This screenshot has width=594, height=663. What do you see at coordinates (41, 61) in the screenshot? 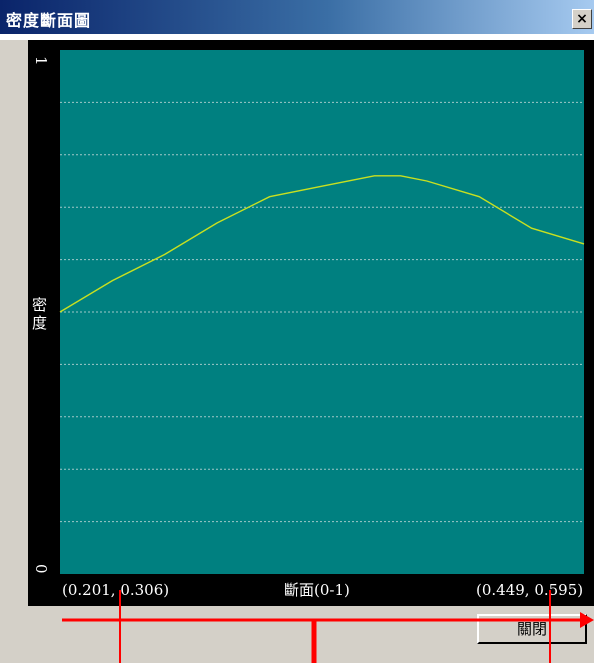
I see `y-tick-label-top: 1` at bounding box center [41, 61].